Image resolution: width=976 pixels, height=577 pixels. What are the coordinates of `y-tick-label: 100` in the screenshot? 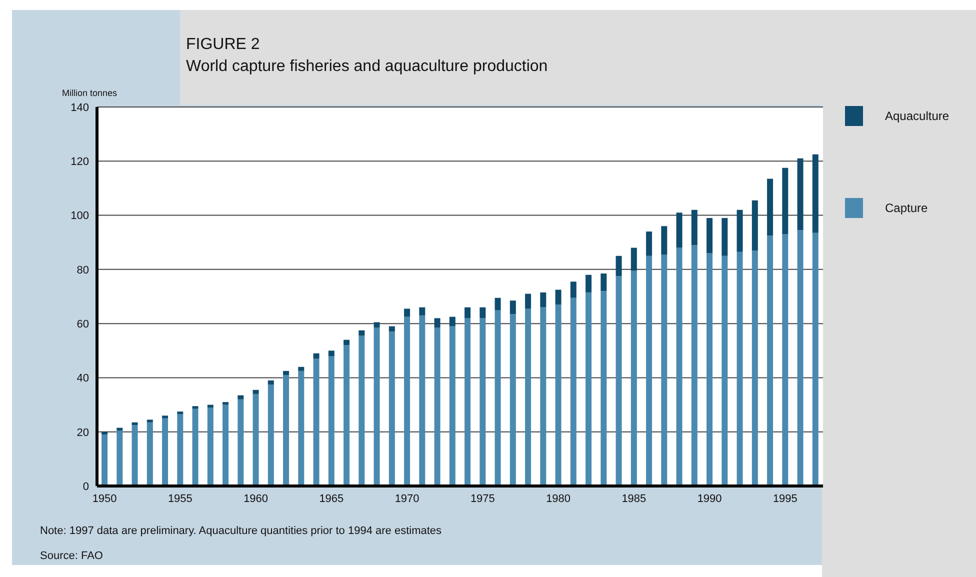 It's located at (79, 216).